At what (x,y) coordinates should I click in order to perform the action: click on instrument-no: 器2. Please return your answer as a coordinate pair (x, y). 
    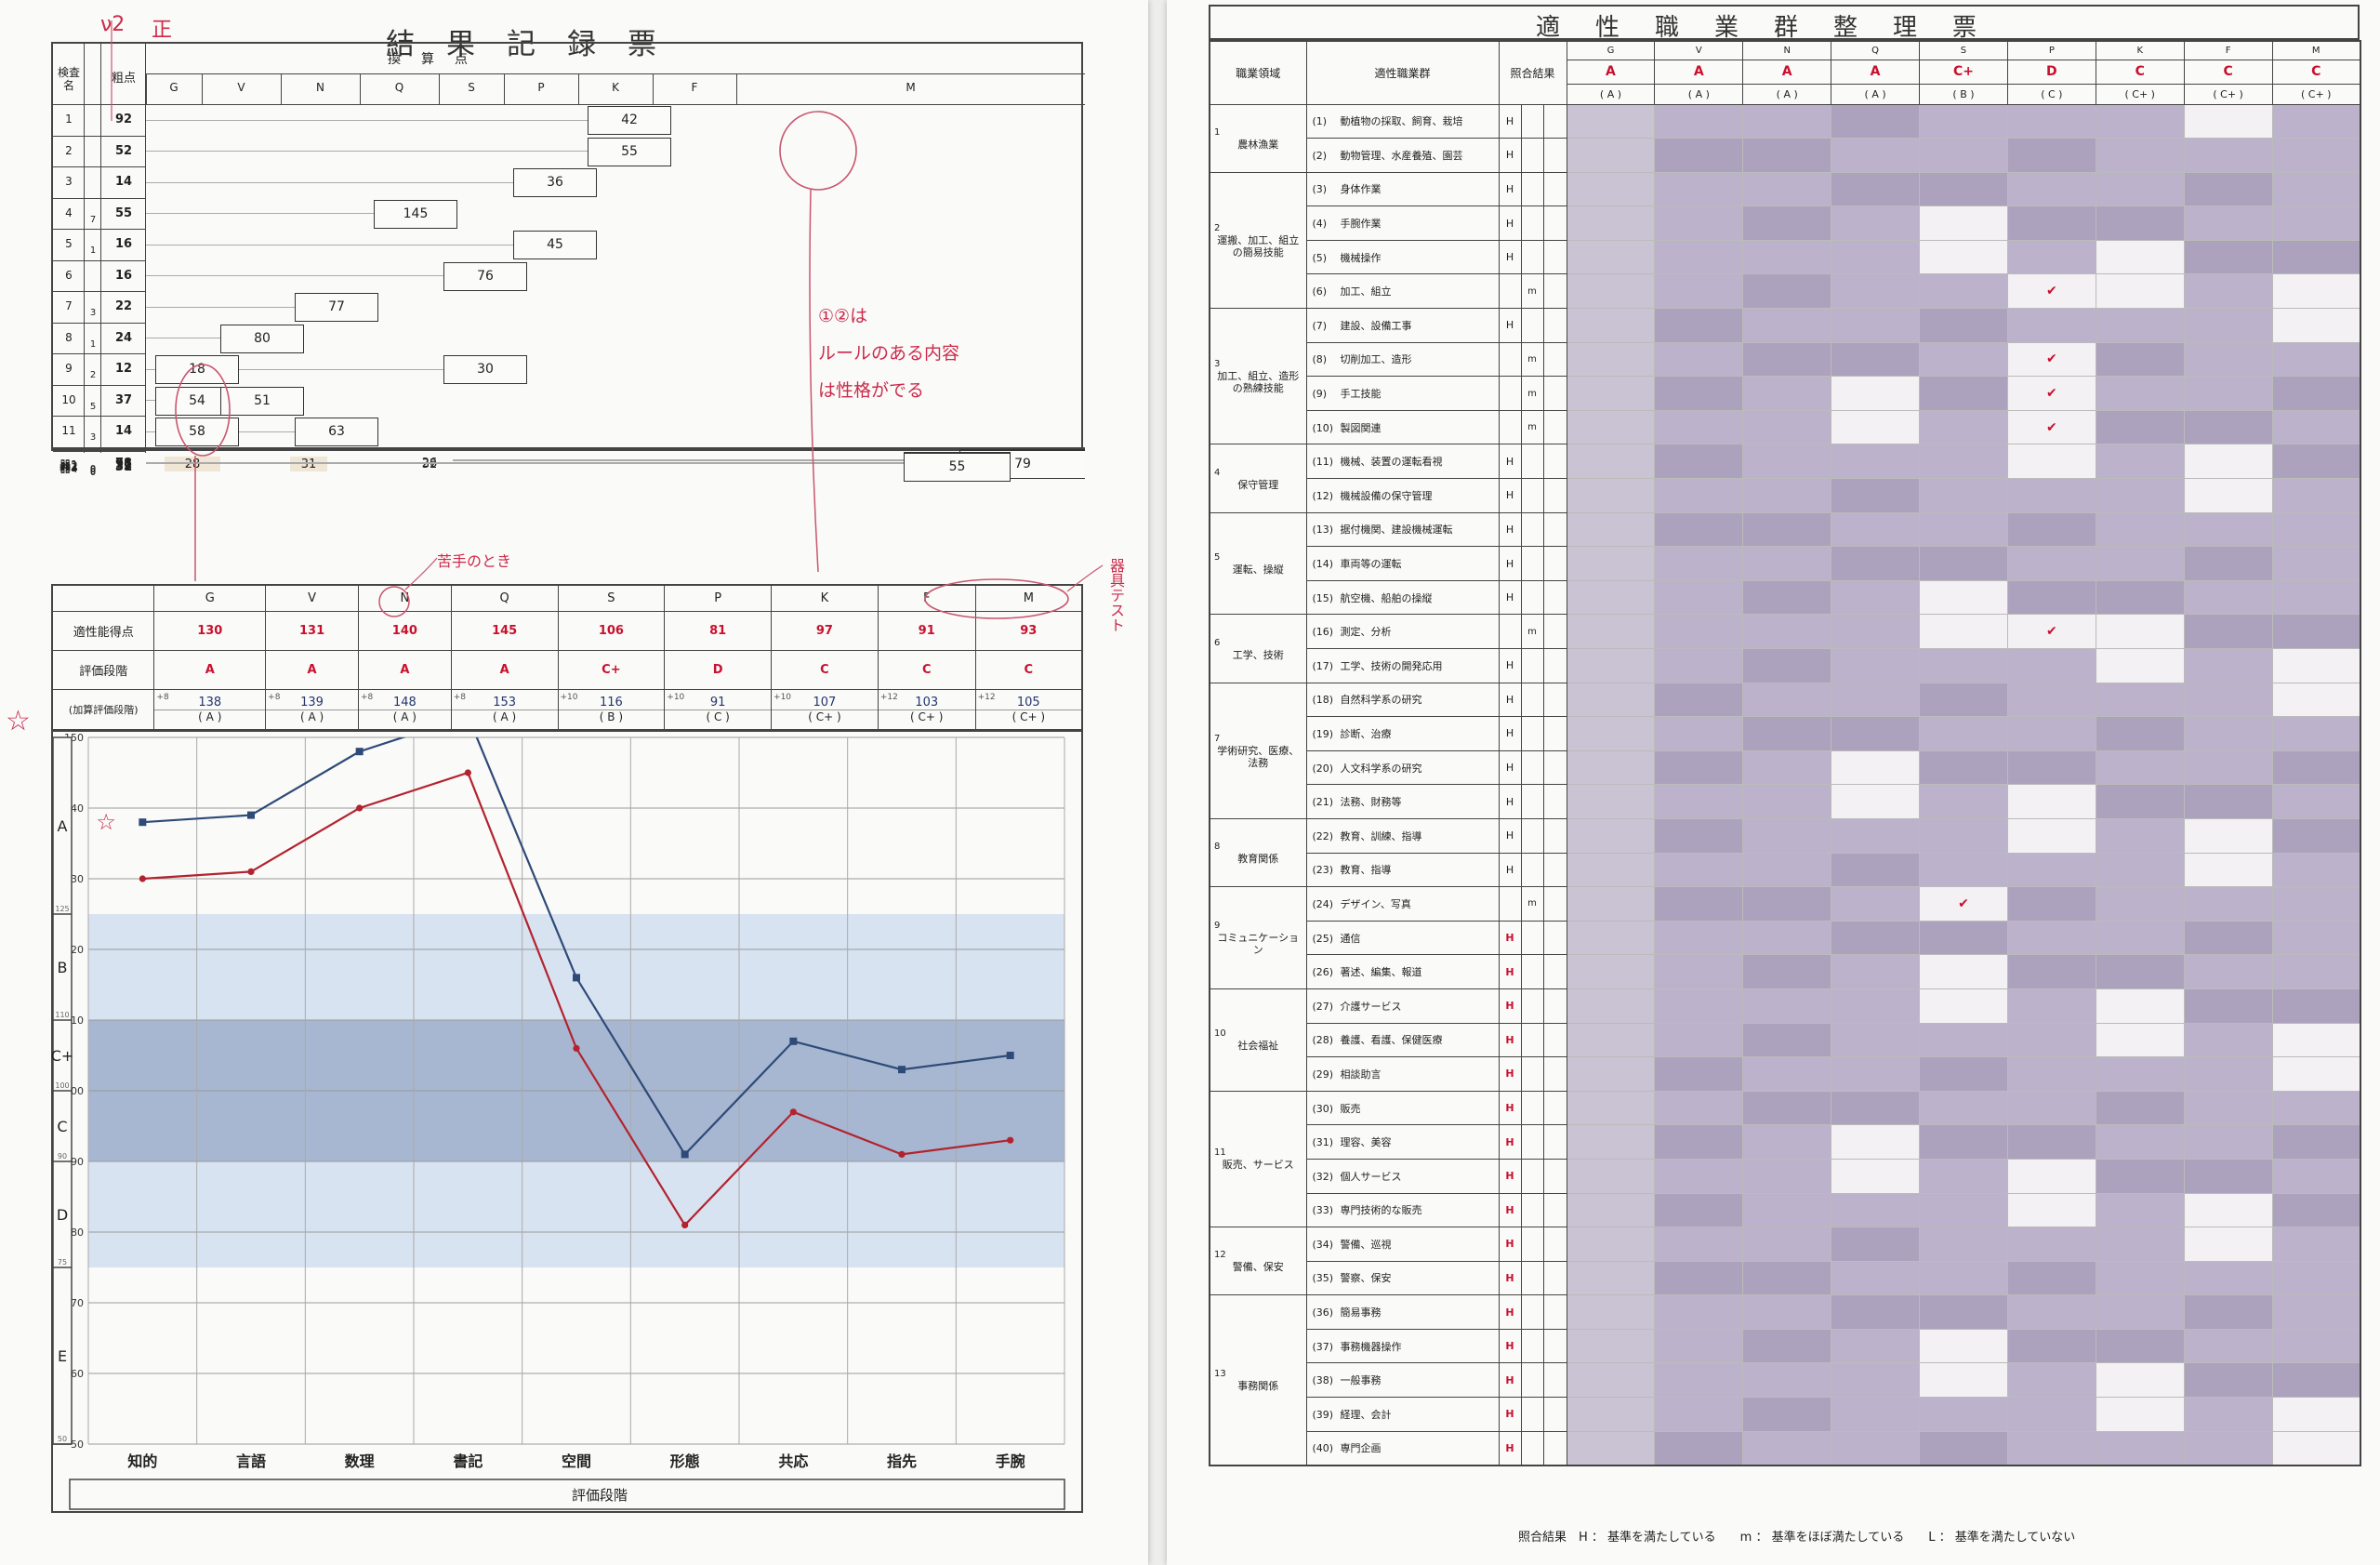
    Looking at the image, I should click on (69, 466).